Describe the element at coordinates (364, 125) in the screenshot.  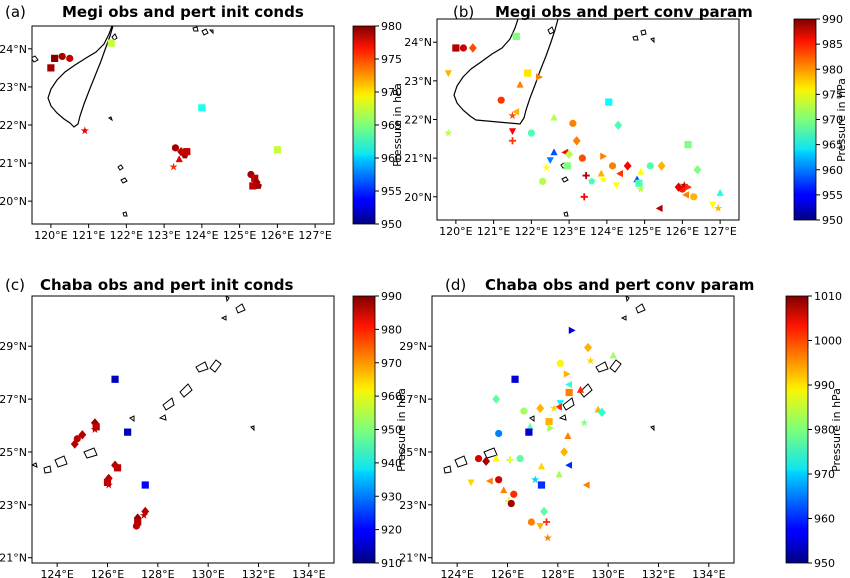
I see `panel-a-colorbar` at that location.